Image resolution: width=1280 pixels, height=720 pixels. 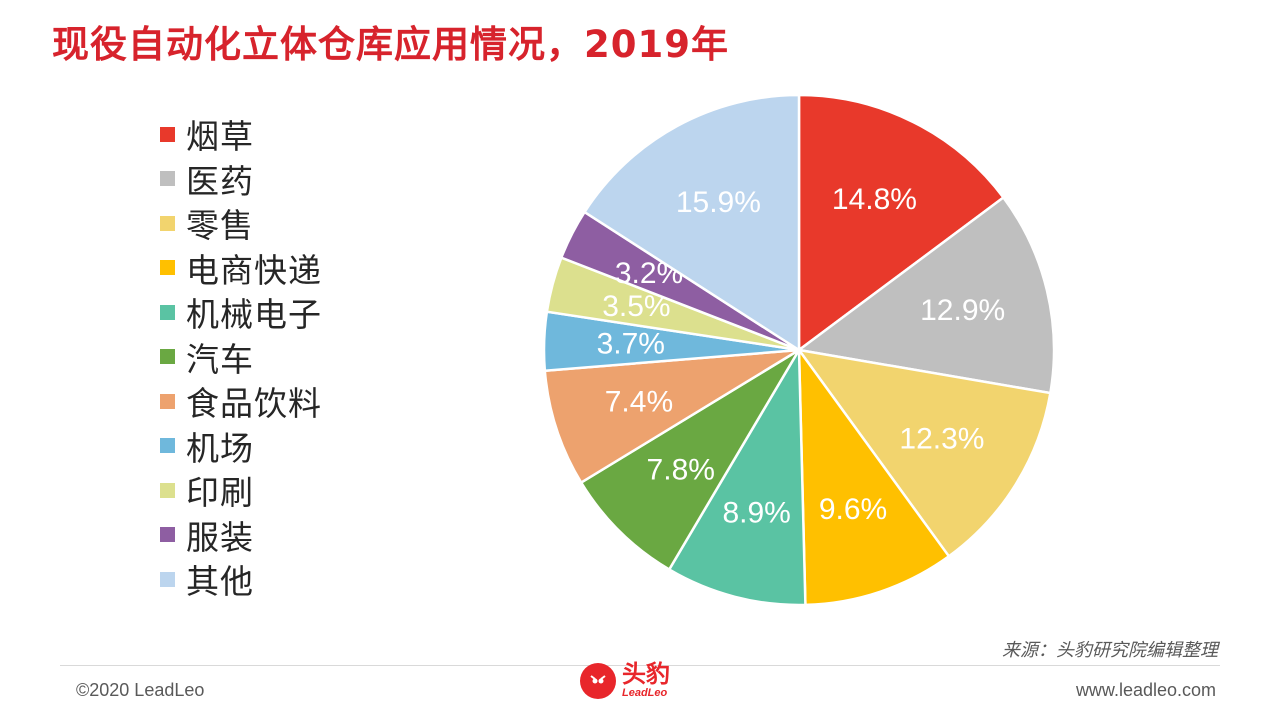 I want to click on legend-label: 机场, so click(x=220, y=448).